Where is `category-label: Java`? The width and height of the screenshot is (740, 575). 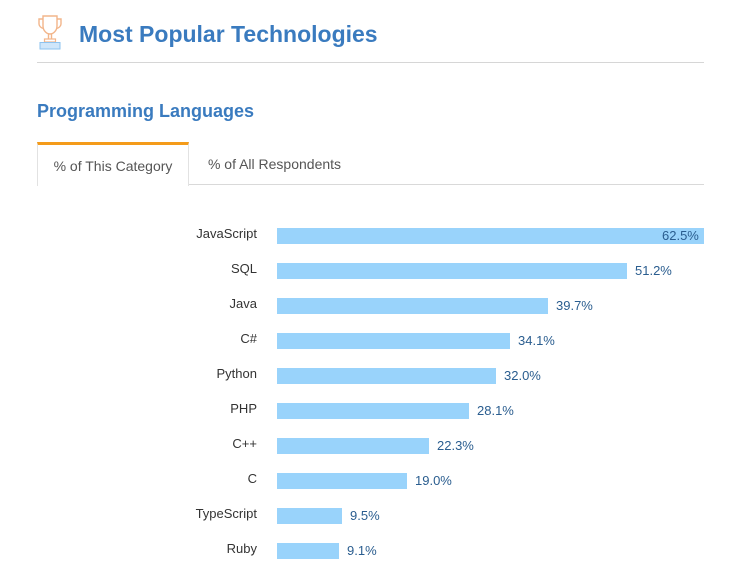 category-label: Java is located at coordinates (243, 303).